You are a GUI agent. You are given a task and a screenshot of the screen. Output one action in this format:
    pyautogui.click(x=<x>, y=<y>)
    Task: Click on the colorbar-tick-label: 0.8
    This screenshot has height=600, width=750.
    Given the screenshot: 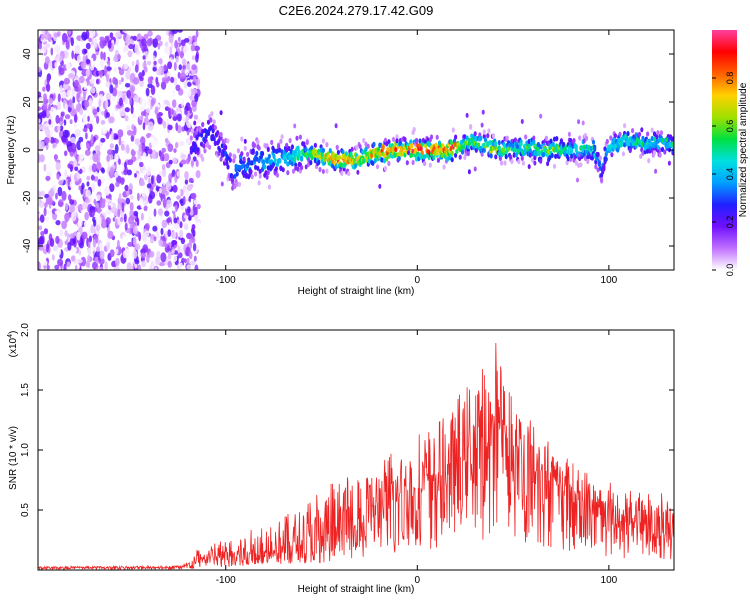 What is the action you would take?
    pyautogui.click(x=730, y=78)
    